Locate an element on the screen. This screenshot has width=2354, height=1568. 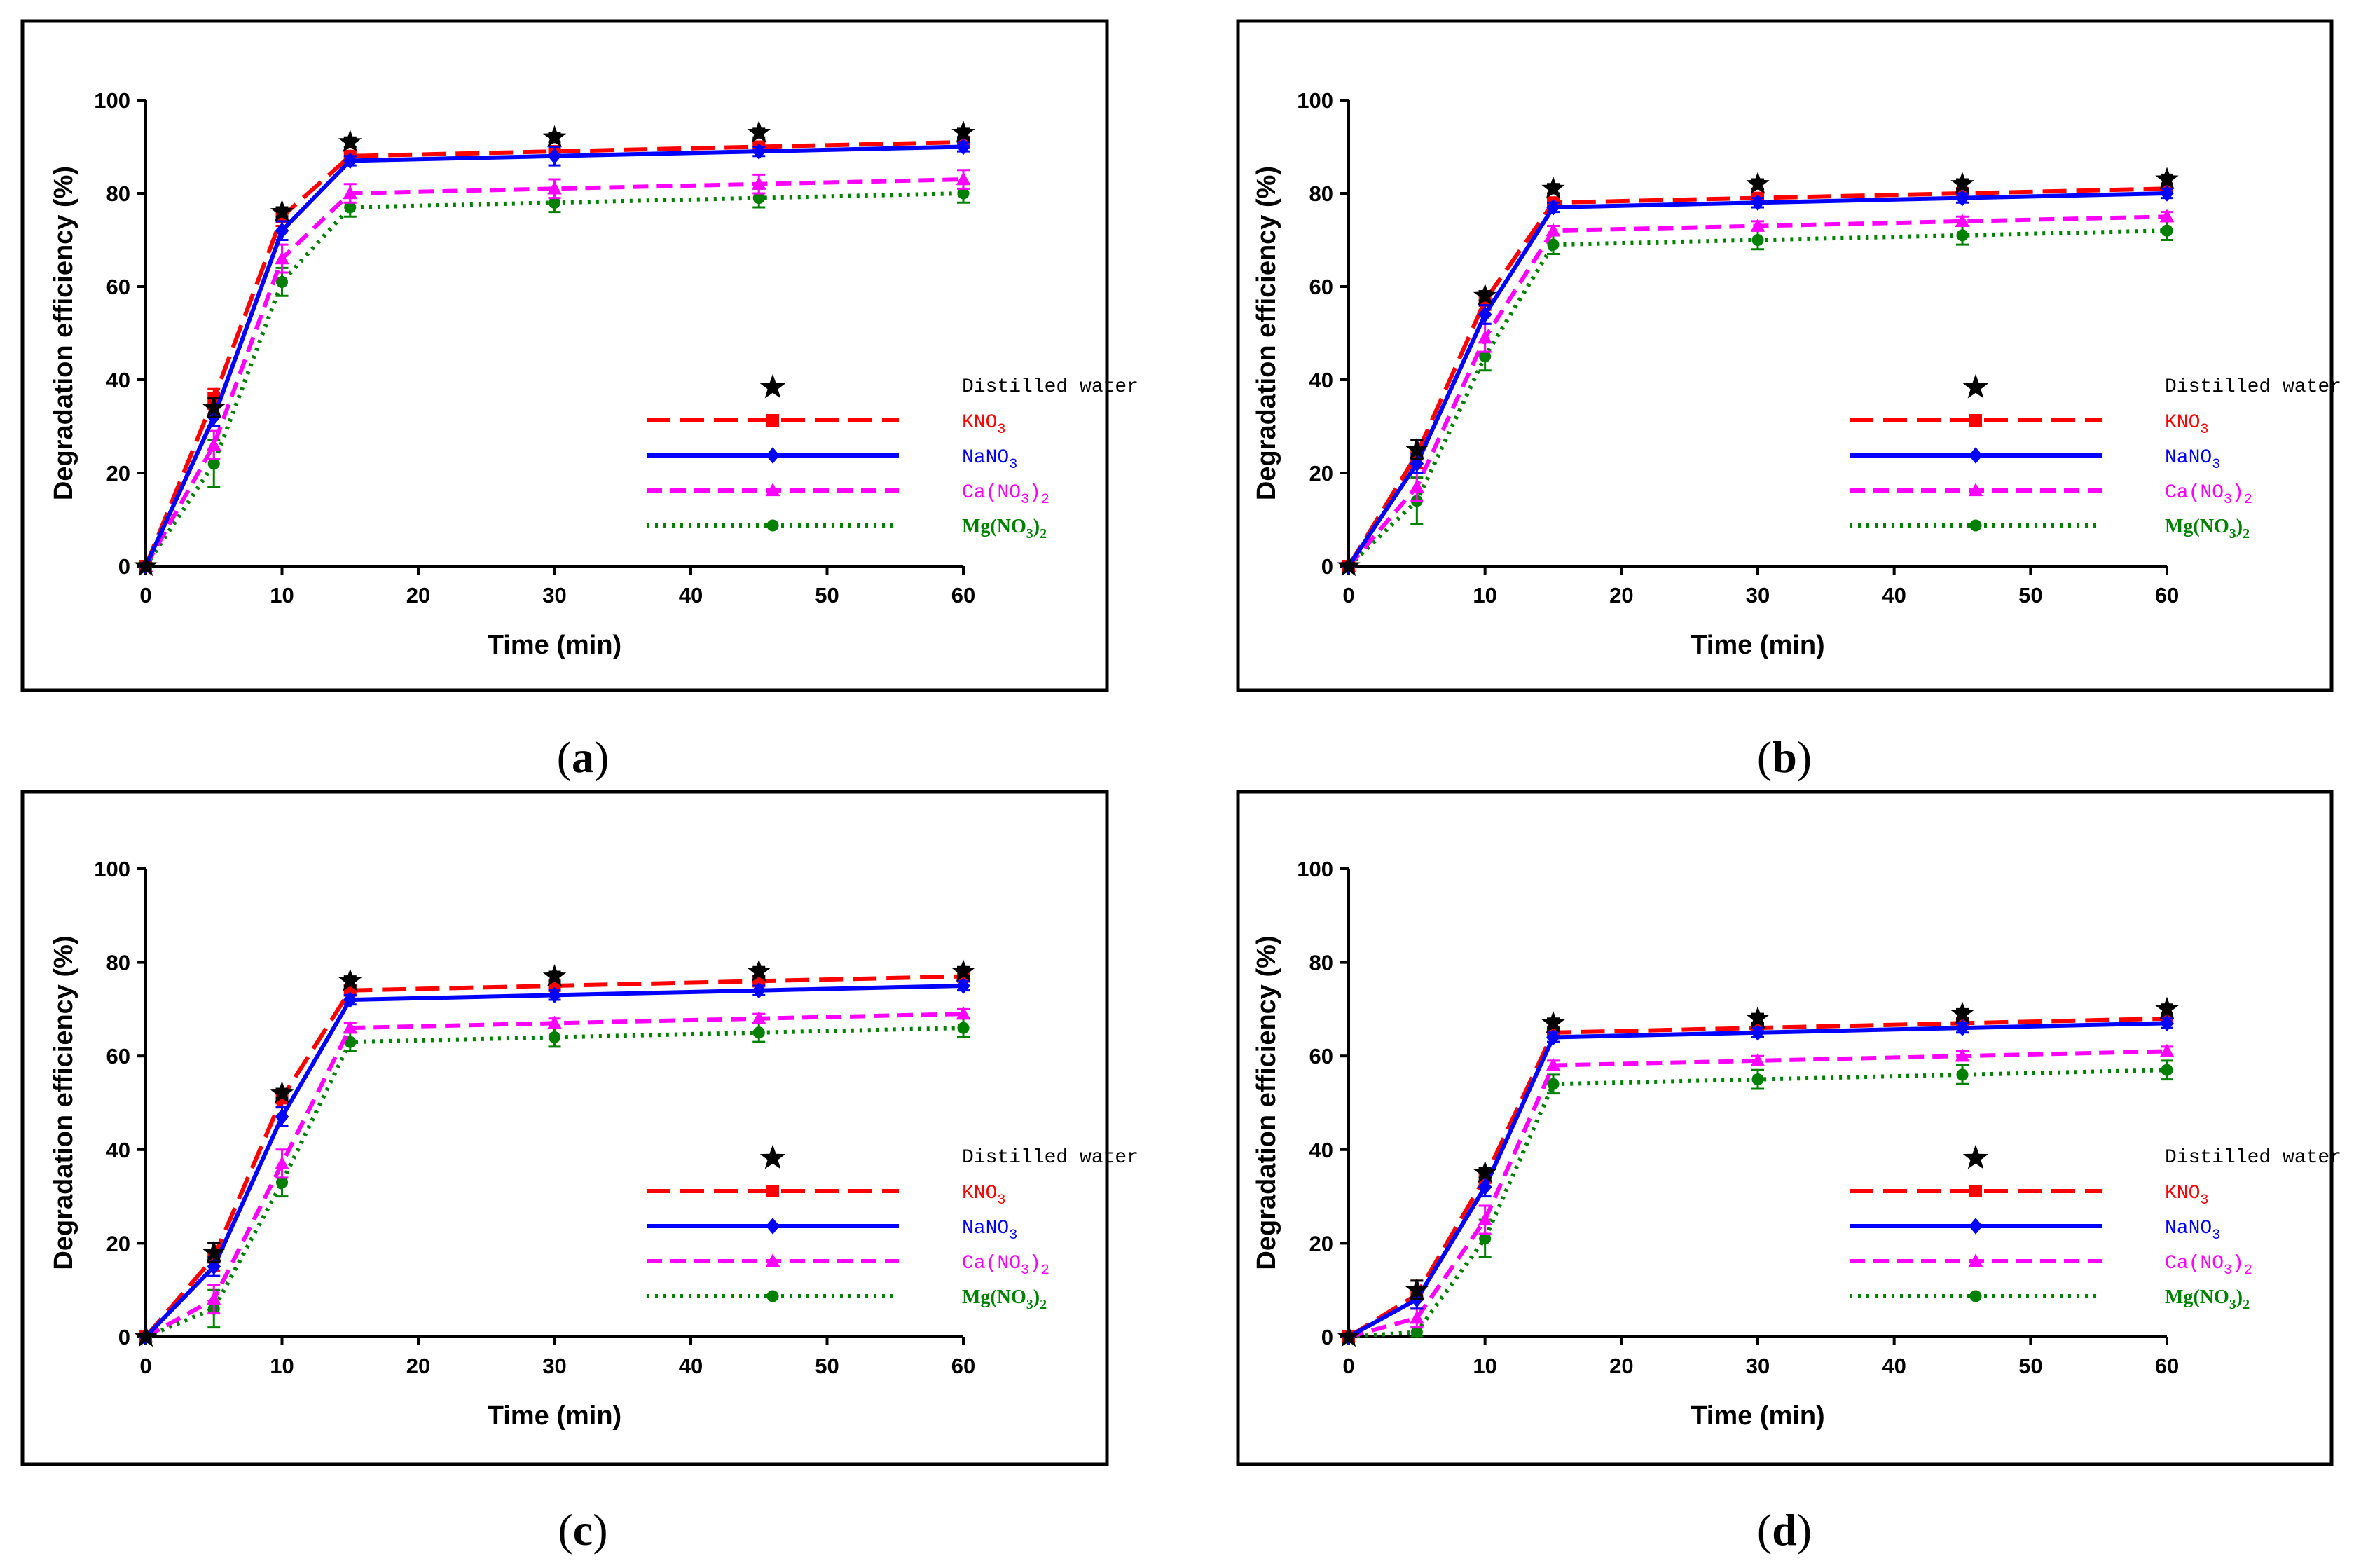
y-tick-label: 80 is located at coordinates (118, 193).